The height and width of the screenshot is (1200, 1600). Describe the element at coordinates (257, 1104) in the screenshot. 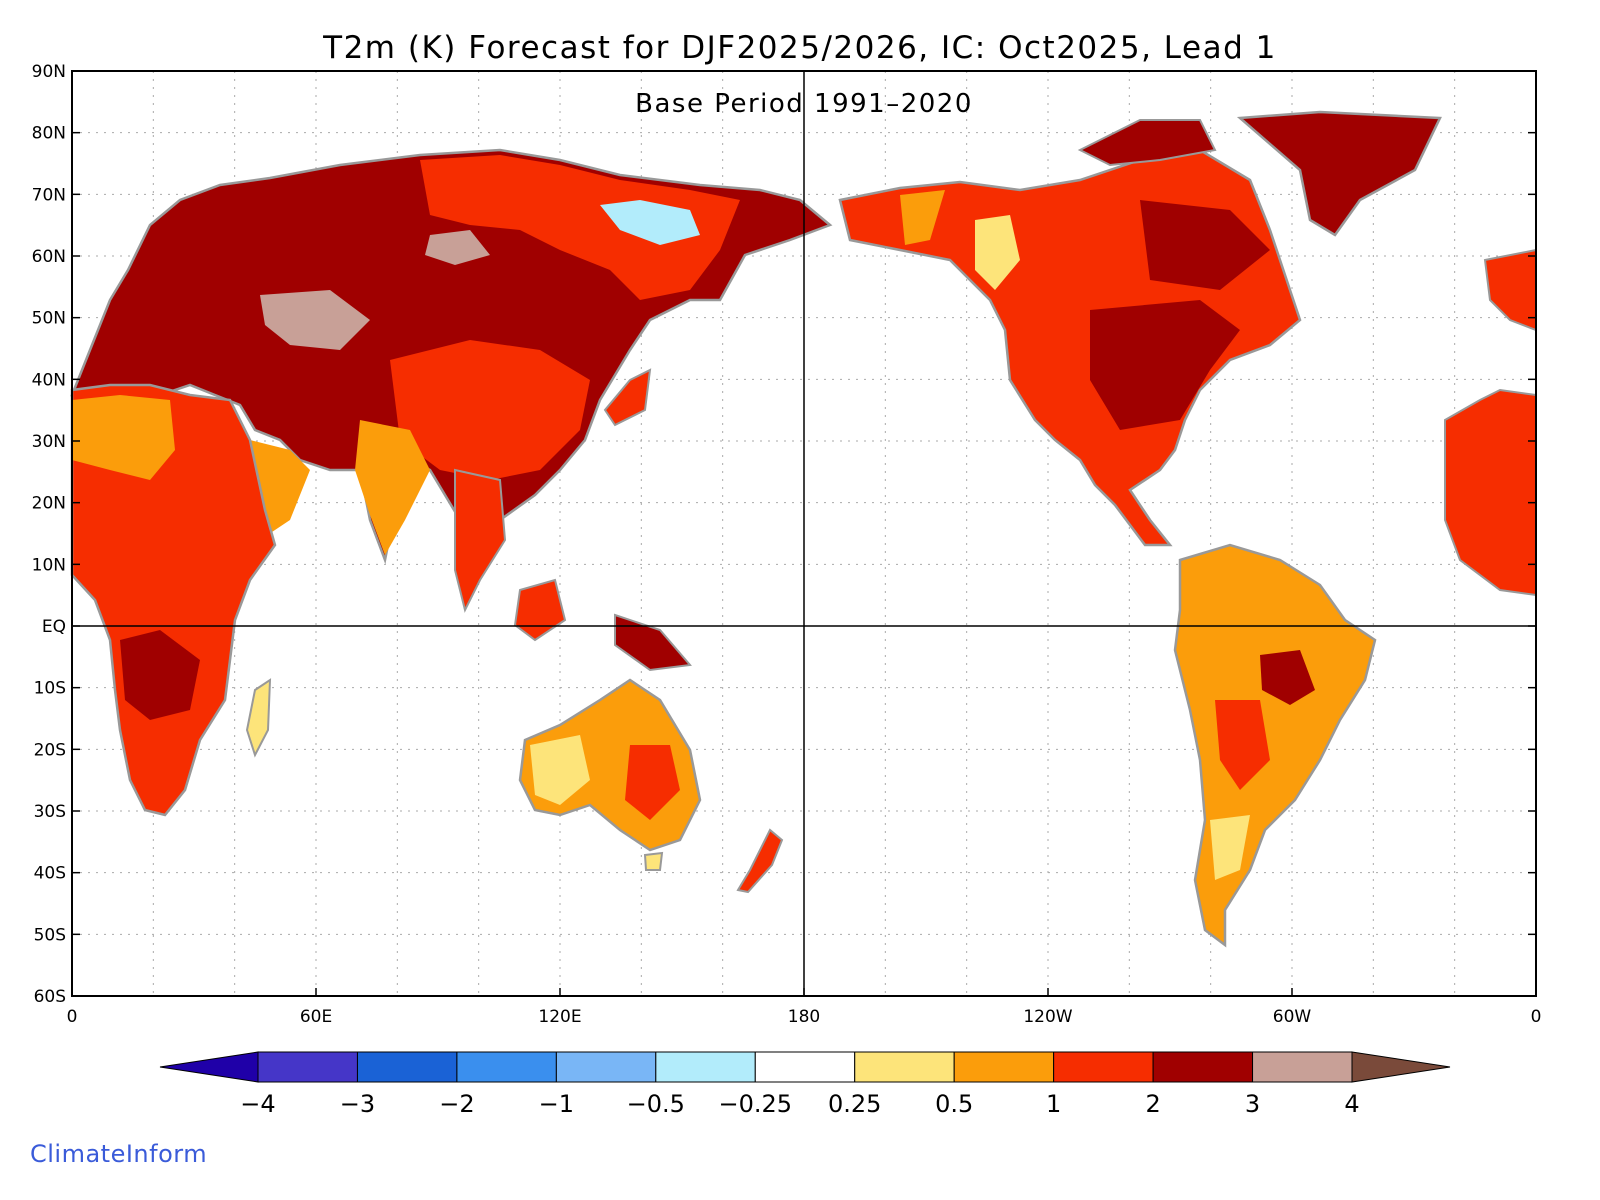

I see `colorbar-tick-label: −4` at that location.